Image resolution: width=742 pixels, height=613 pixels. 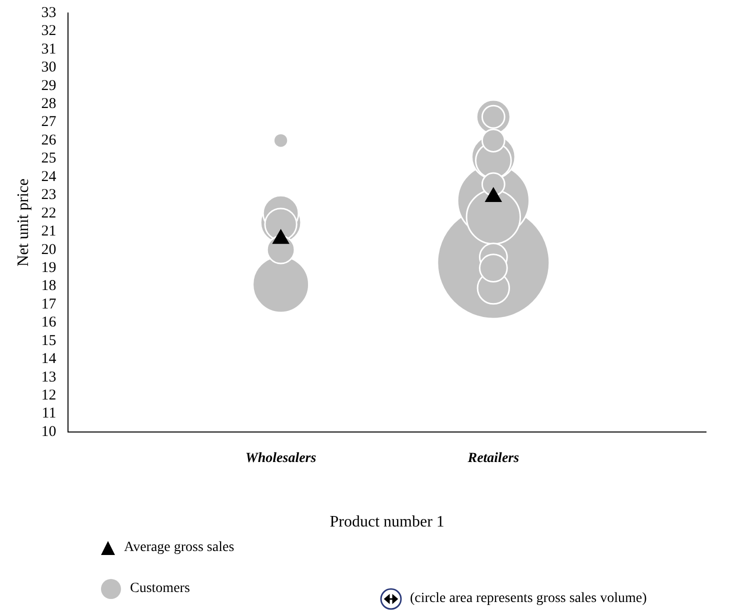 What do you see at coordinates (48, 49) in the screenshot?
I see `y-tick-label: 31` at bounding box center [48, 49].